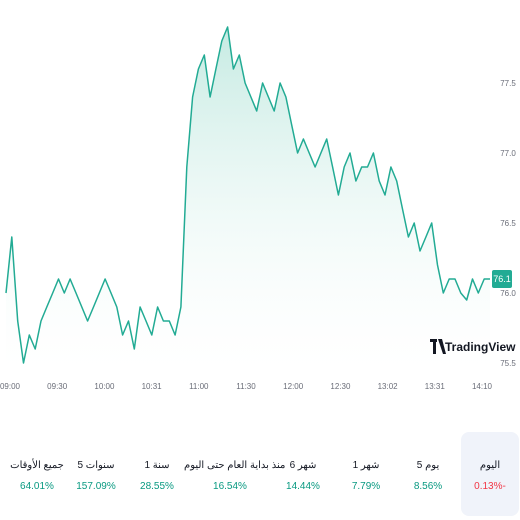  I want to click on x-tick-label: 11:30, so click(246, 386).